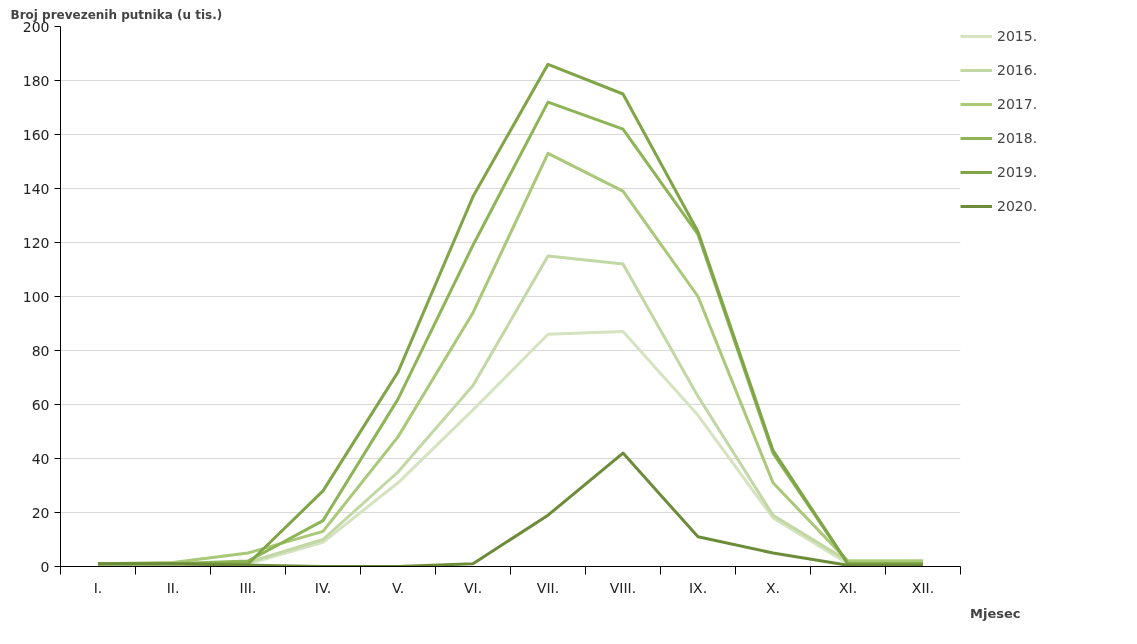 The image size is (1137, 644). Describe the element at coordinates (40, 350) in the screenshot. I see `y-tick-label: 80` at that location.